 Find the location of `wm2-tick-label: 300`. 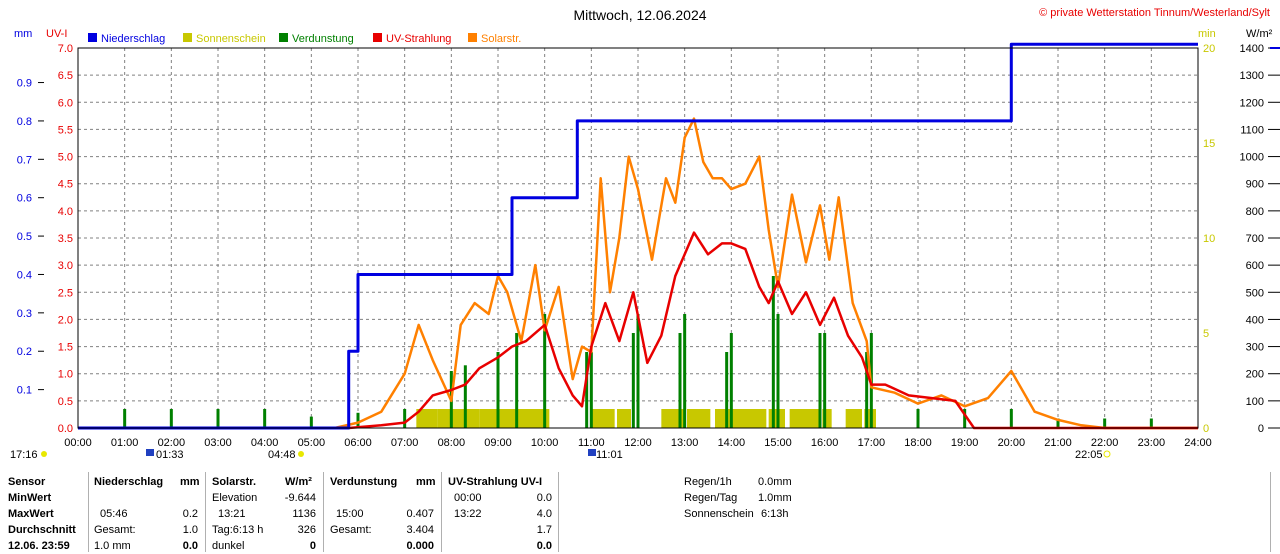

wm2-tick-label: 300 is located at coordinates (1255, 348).